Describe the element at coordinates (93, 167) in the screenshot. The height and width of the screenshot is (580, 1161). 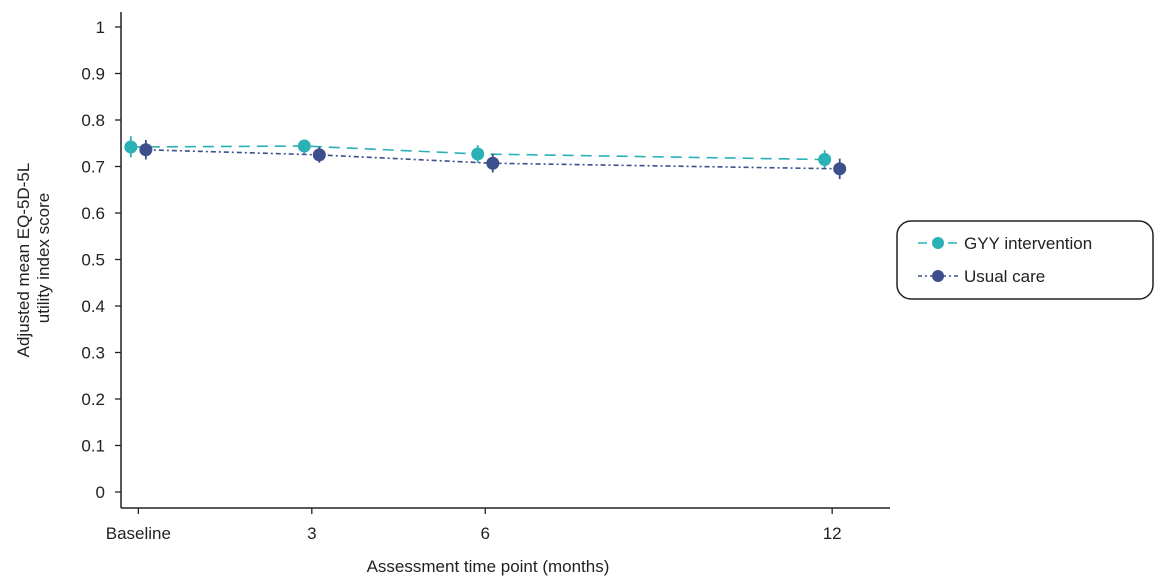
I see `y-tick-label: 0.7` at that location.